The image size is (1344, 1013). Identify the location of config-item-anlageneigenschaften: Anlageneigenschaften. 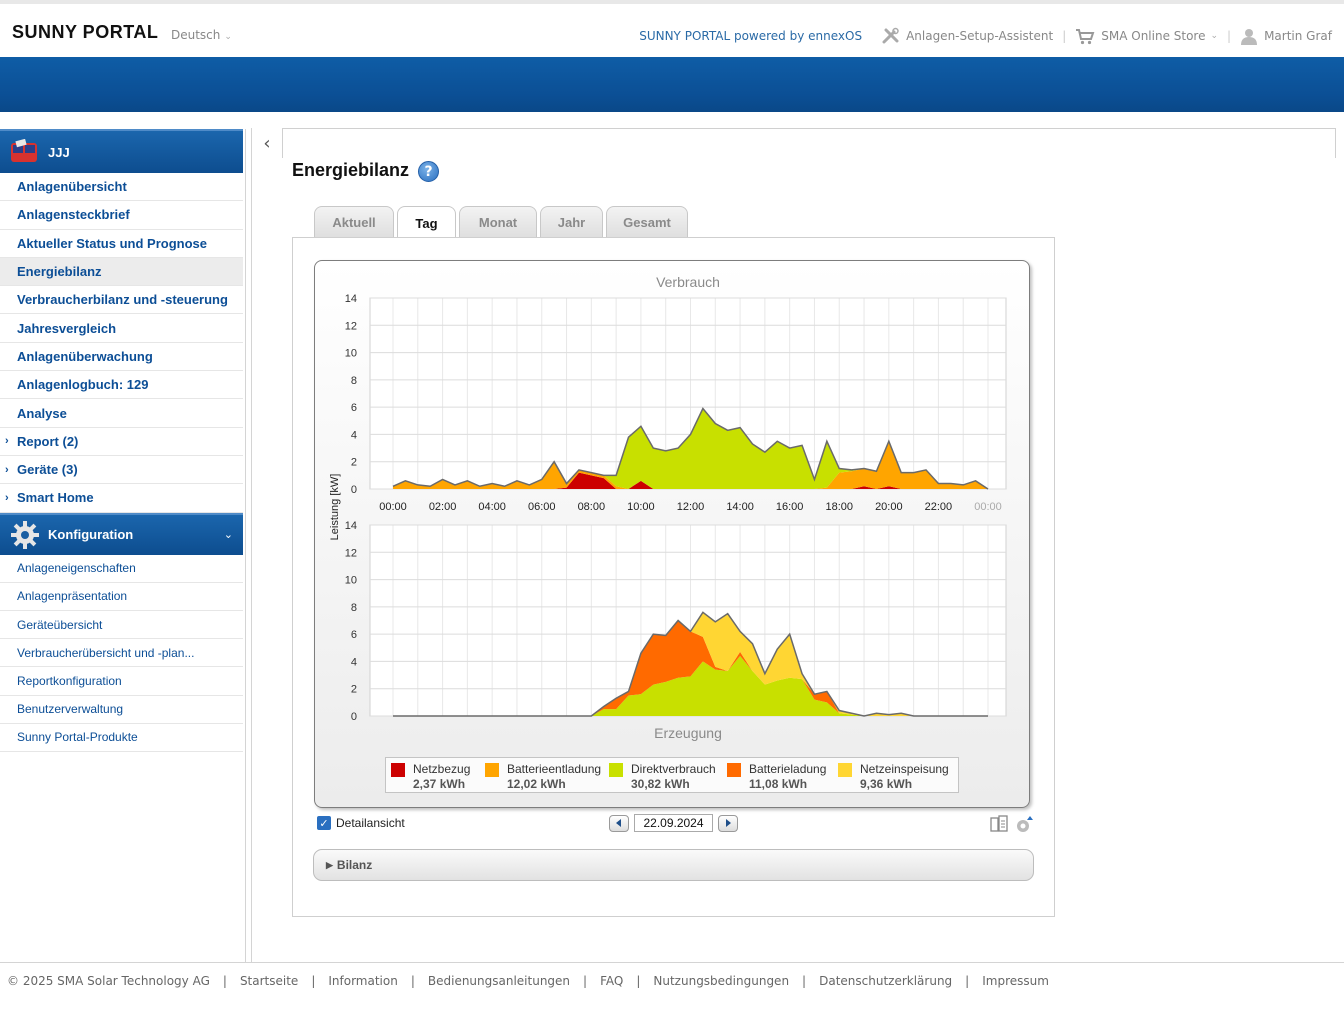
(121, 569).